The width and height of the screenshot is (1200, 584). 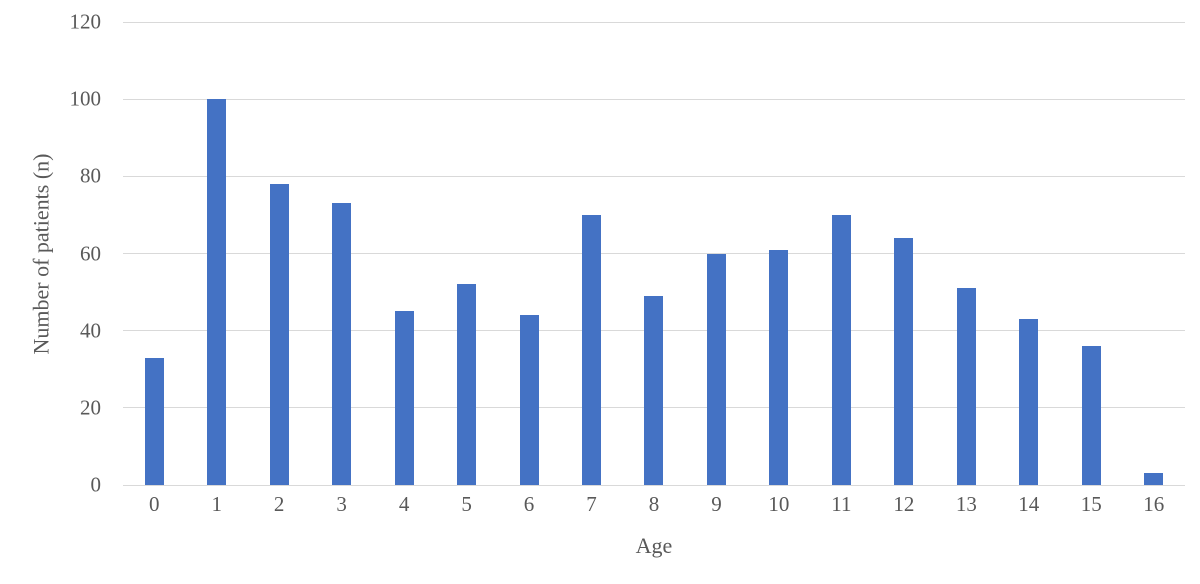 I want to click on x-tick-label-6: 6, so click(x=529, y=504).